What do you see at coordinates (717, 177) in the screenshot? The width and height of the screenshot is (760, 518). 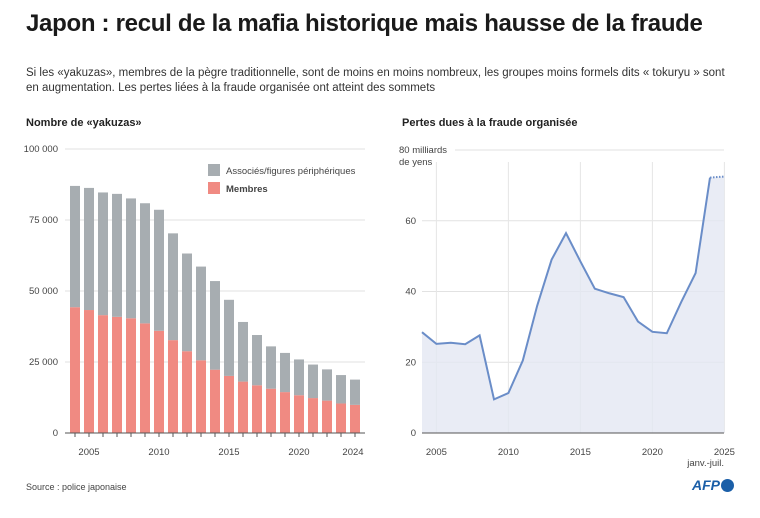 I see `fraud-line-partial` at bounding box center [717, 177].